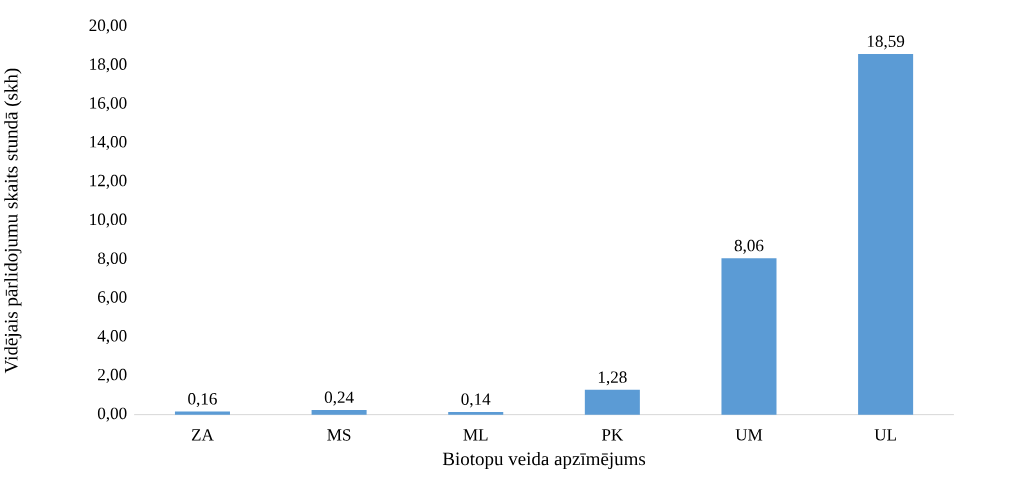 This screenshot has height=488, width=1027. I want to click on data-label: 8,06, so click(749, 246).